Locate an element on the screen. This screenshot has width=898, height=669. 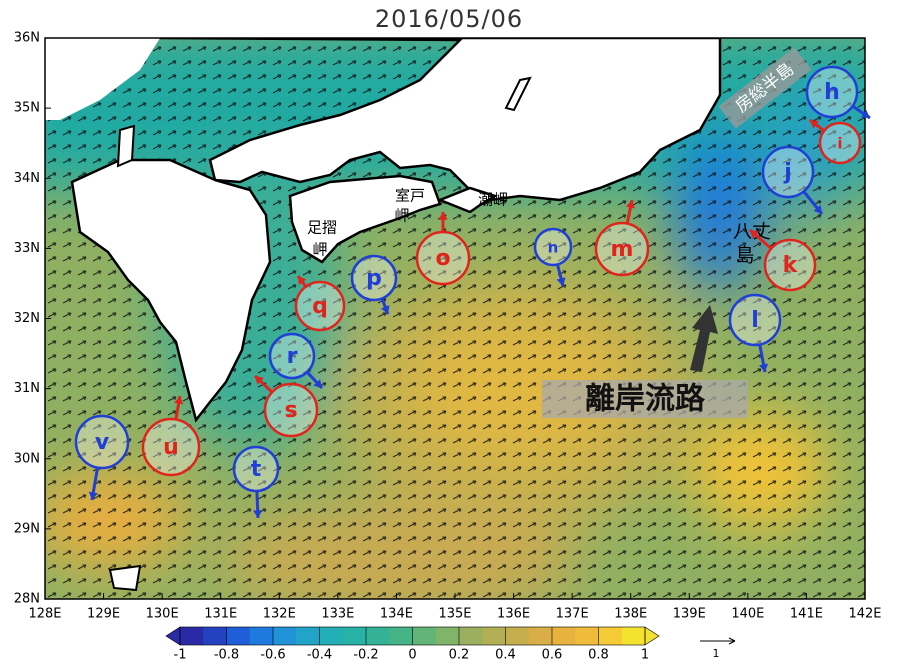
place-label: 室戸 is located at coordinates (410, 196).